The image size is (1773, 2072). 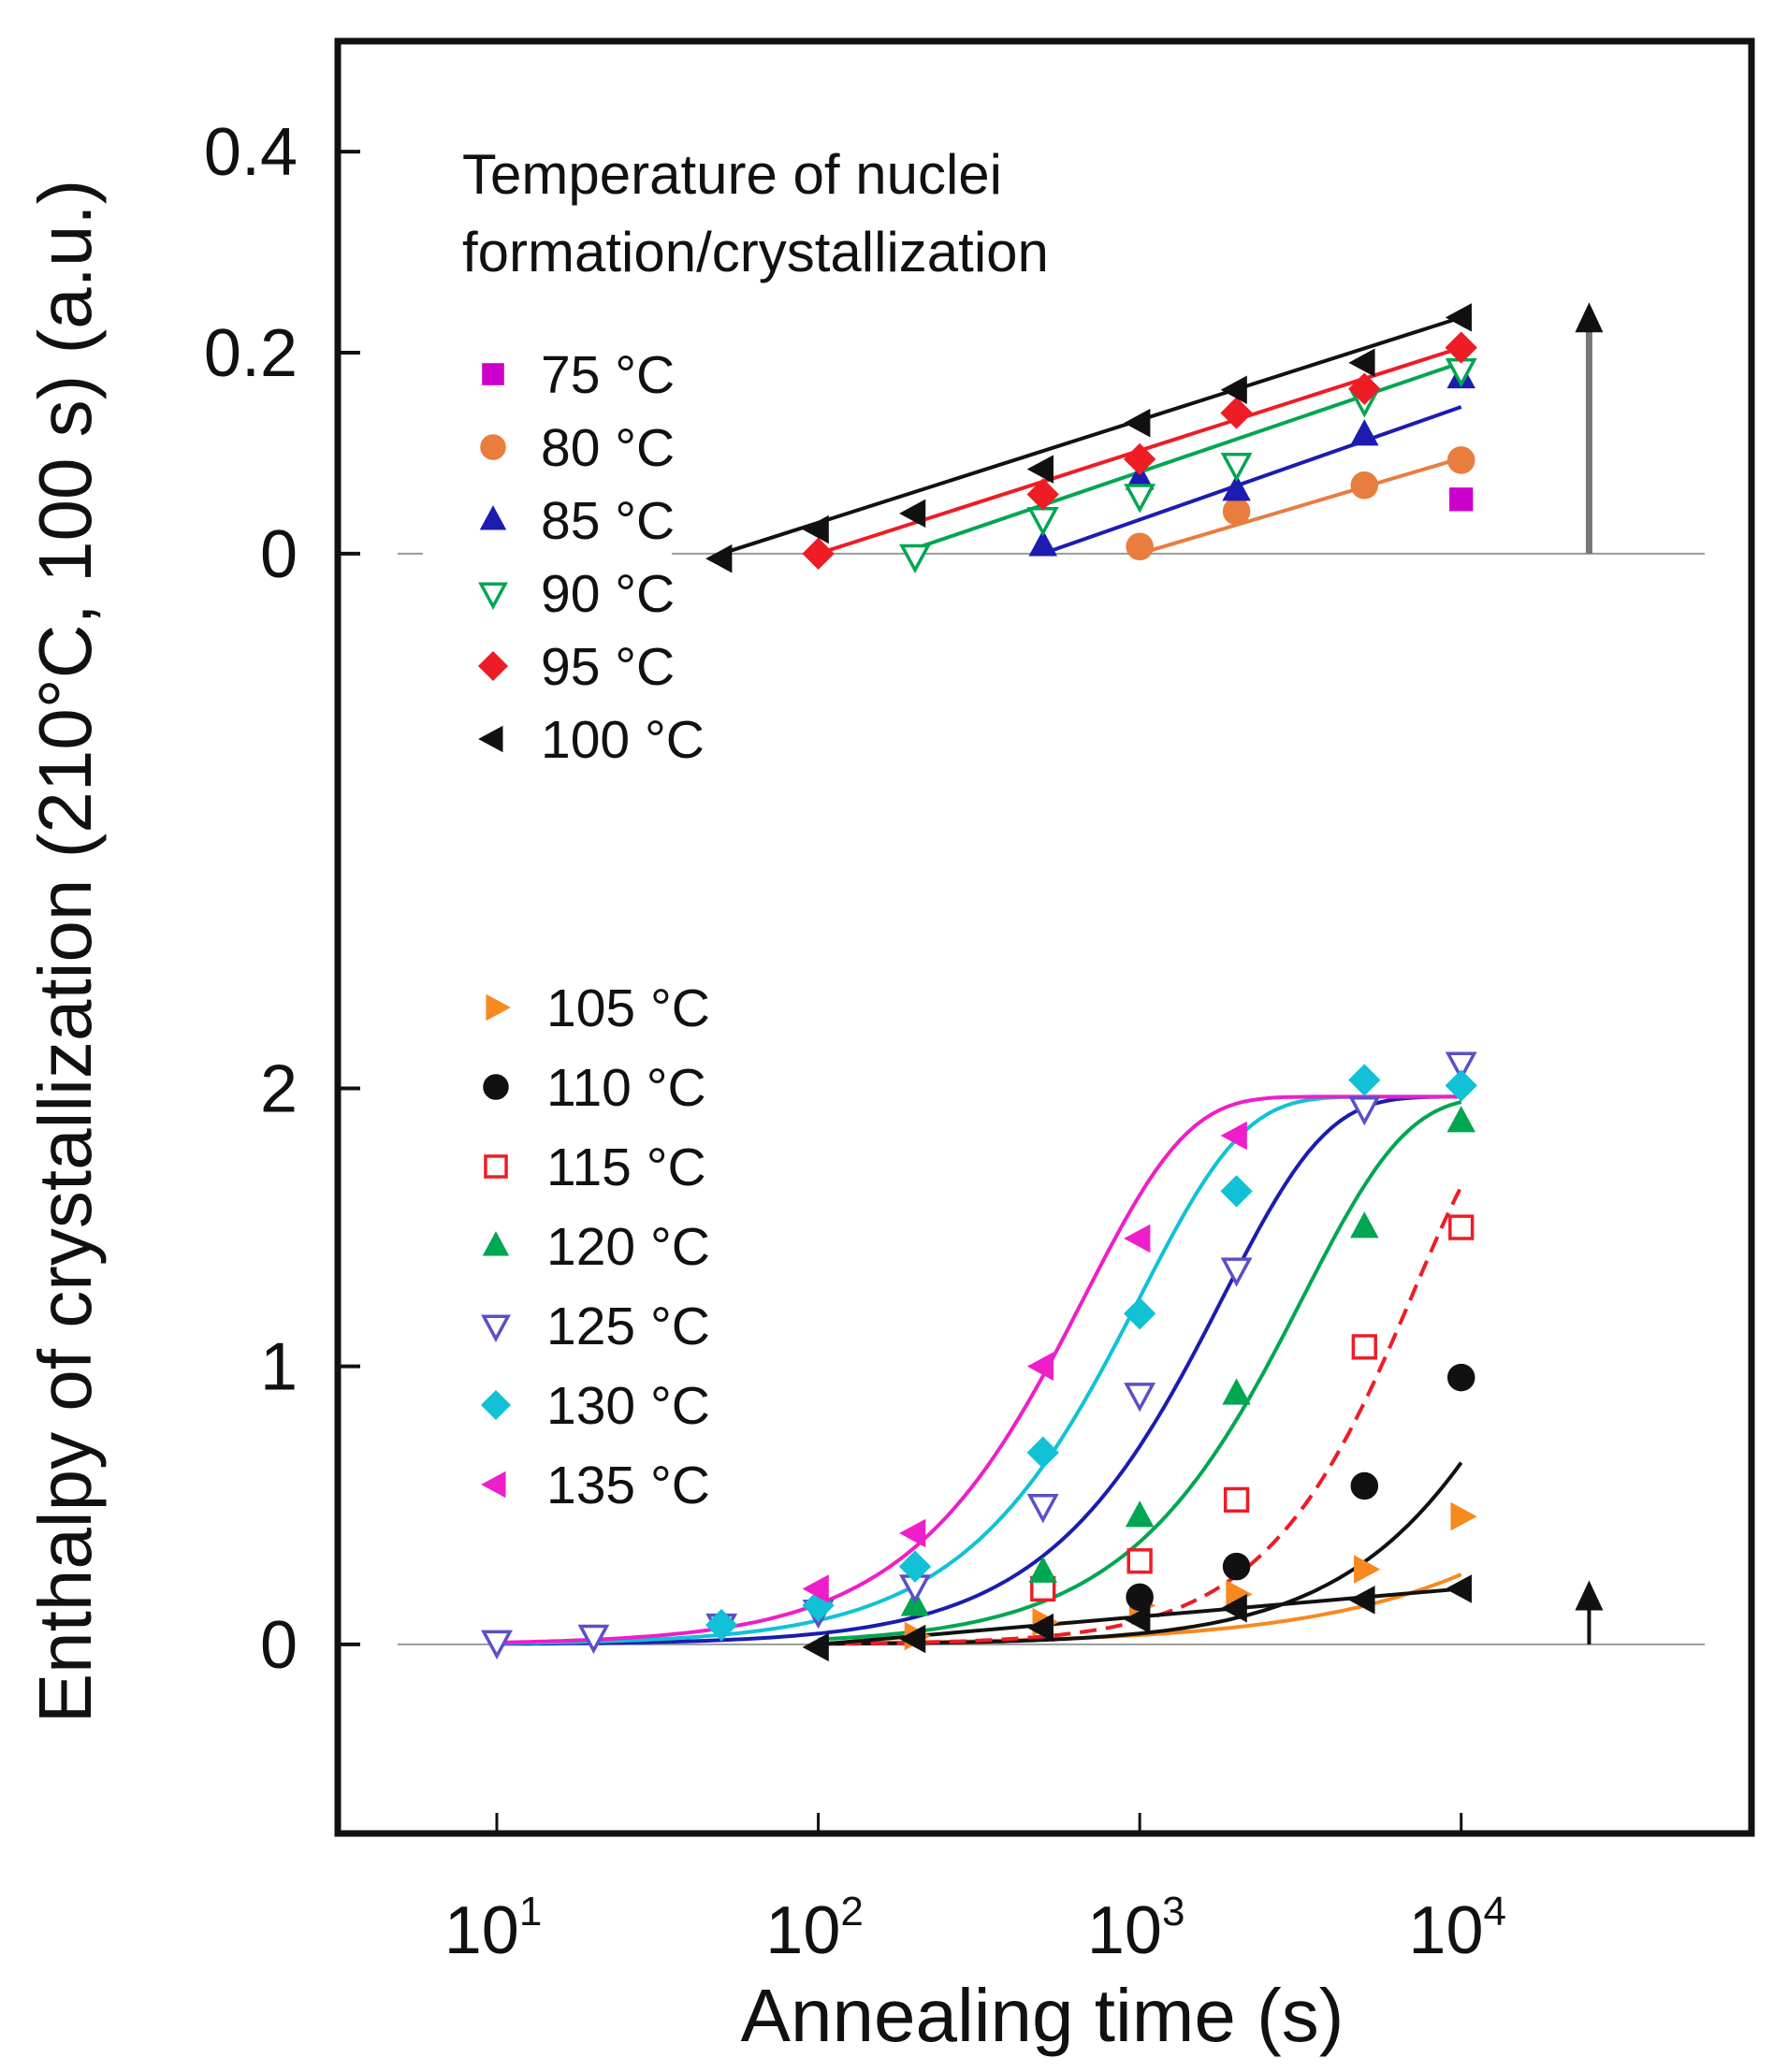 I want to click on legend-marker-95-c, so click(x=493, y=666).